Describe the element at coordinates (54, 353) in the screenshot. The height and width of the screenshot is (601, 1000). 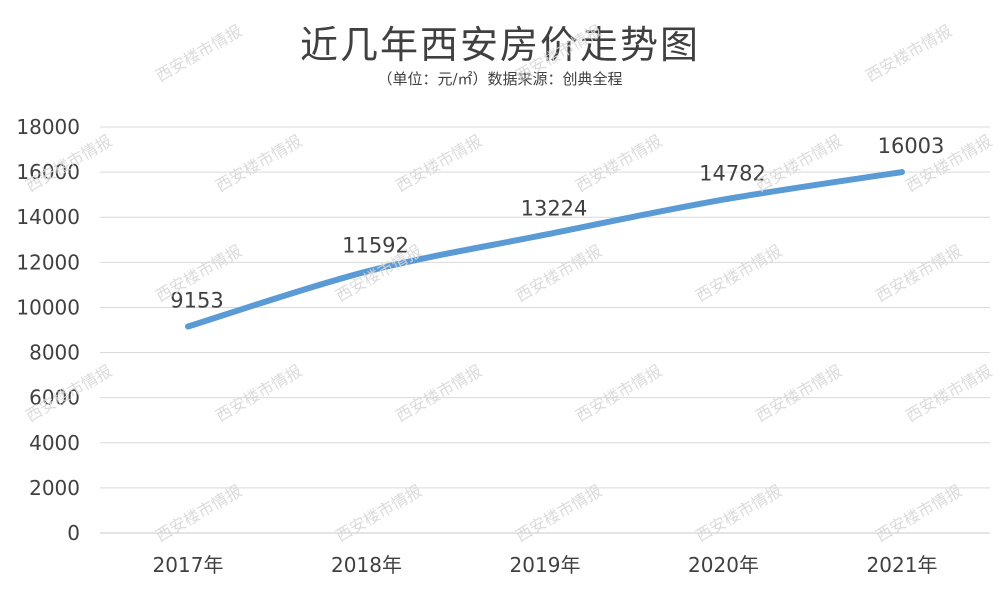
I see `y-tick-label: 8000` at that location.